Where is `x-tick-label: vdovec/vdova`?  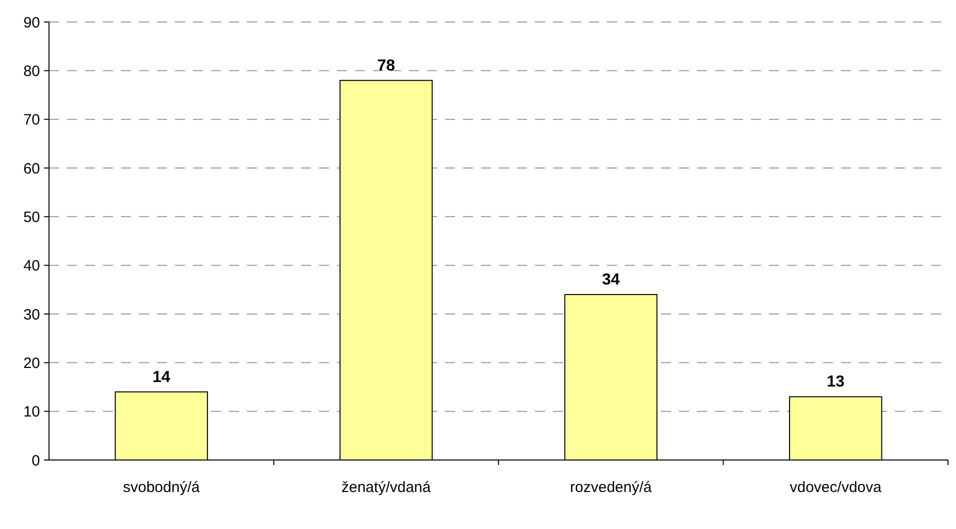
x-tick-label: vdovec/vdova is located at coordinates (836, 487).